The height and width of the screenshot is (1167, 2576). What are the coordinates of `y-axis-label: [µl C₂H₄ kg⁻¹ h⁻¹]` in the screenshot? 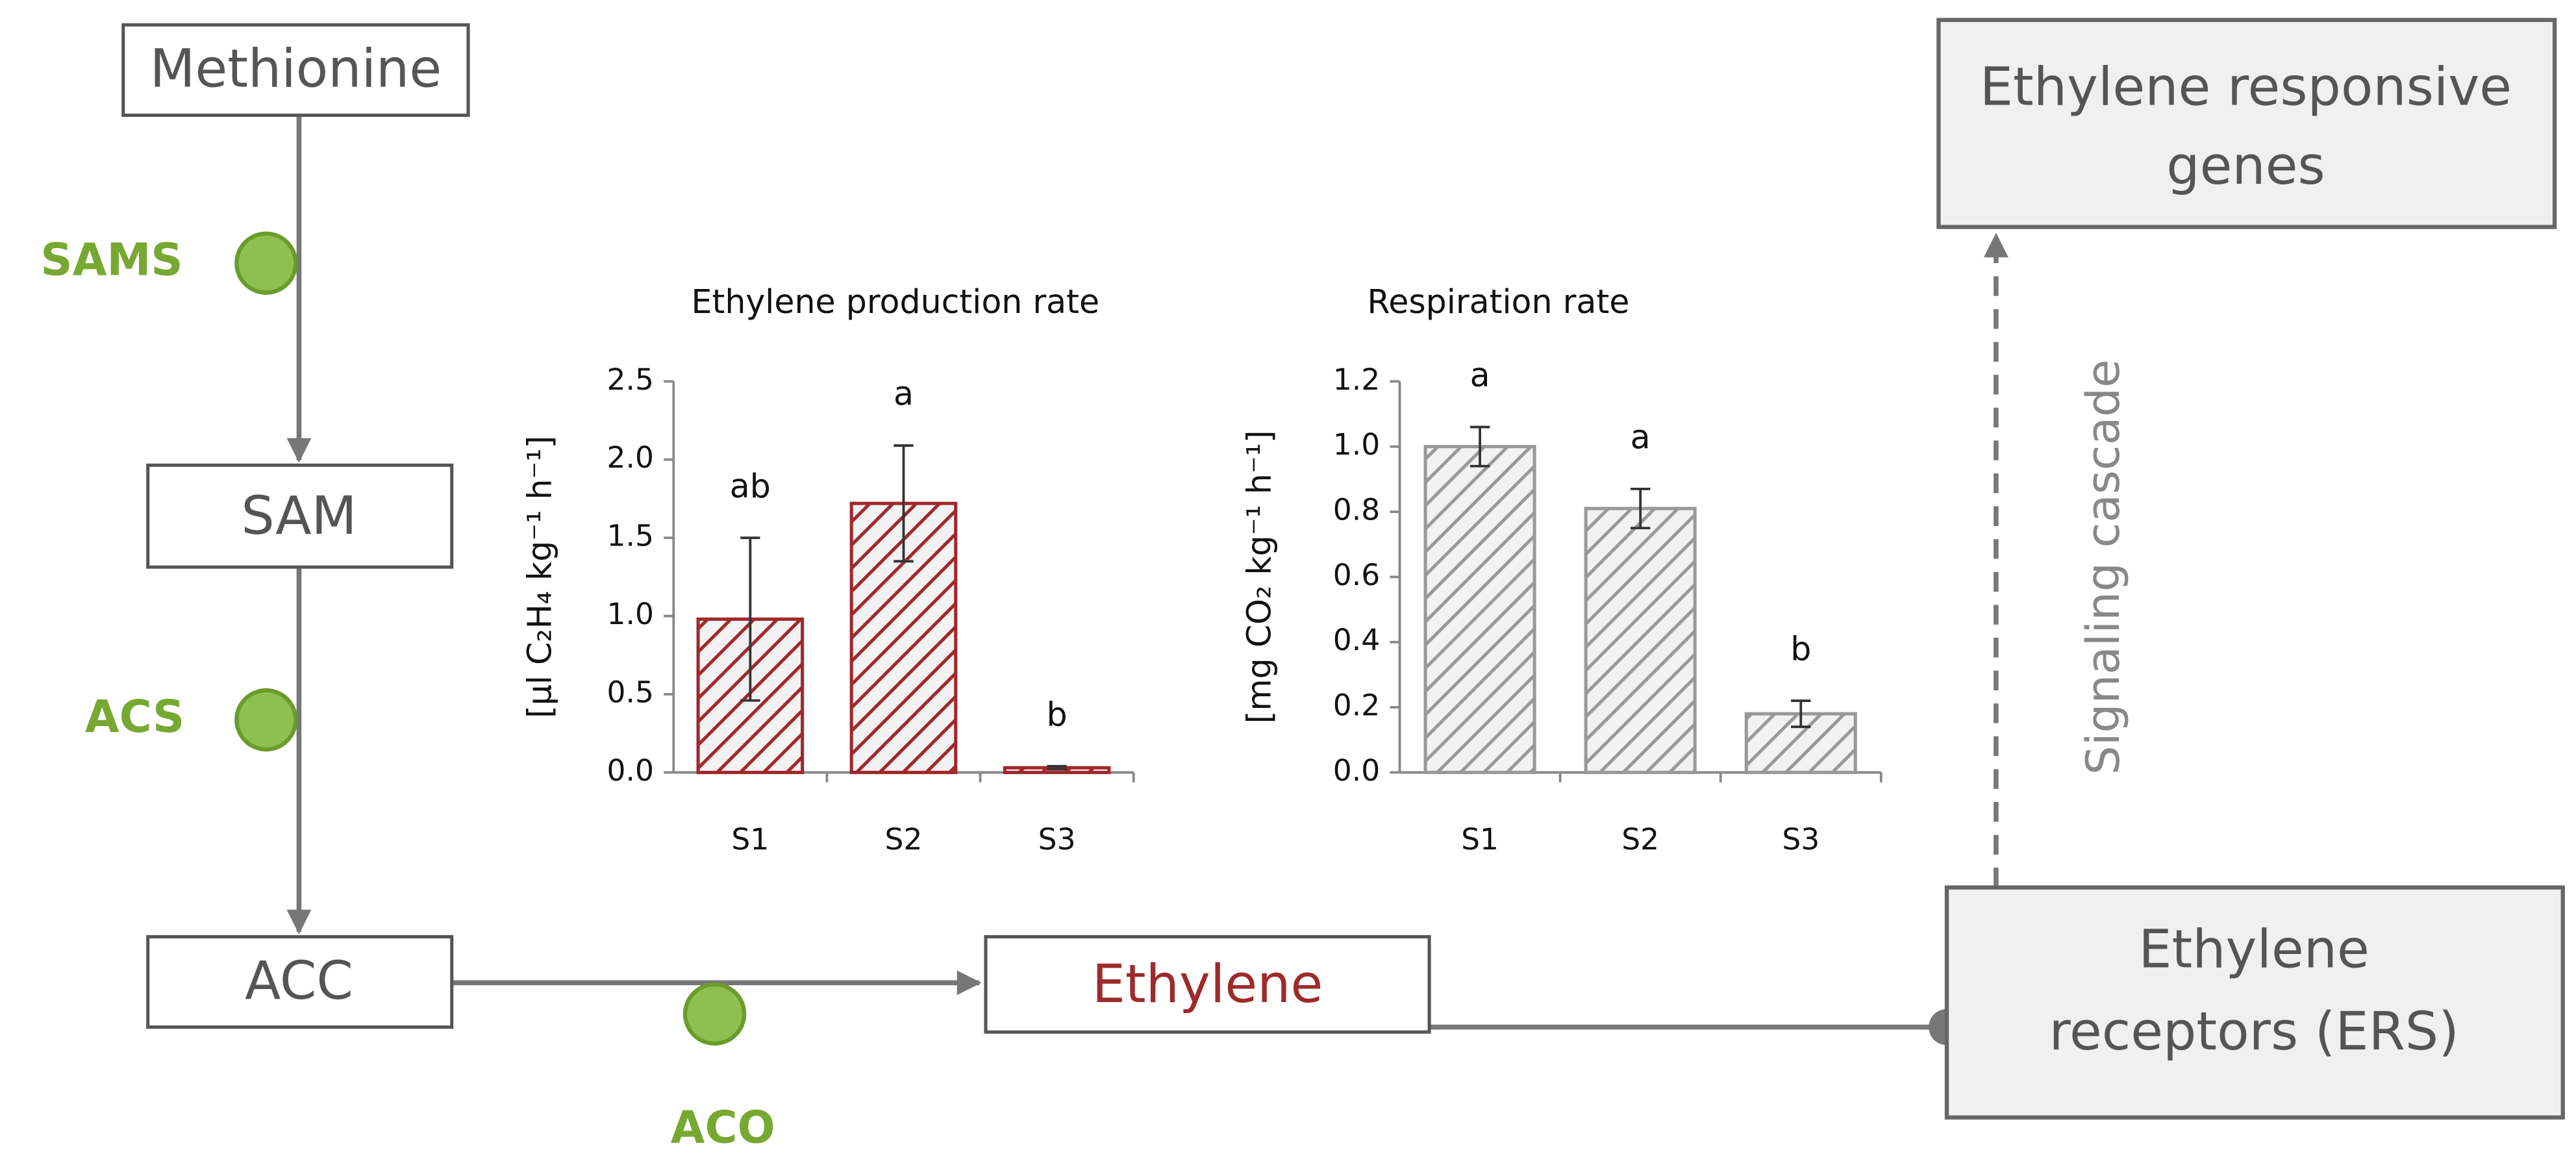 It's located at (539, 577).